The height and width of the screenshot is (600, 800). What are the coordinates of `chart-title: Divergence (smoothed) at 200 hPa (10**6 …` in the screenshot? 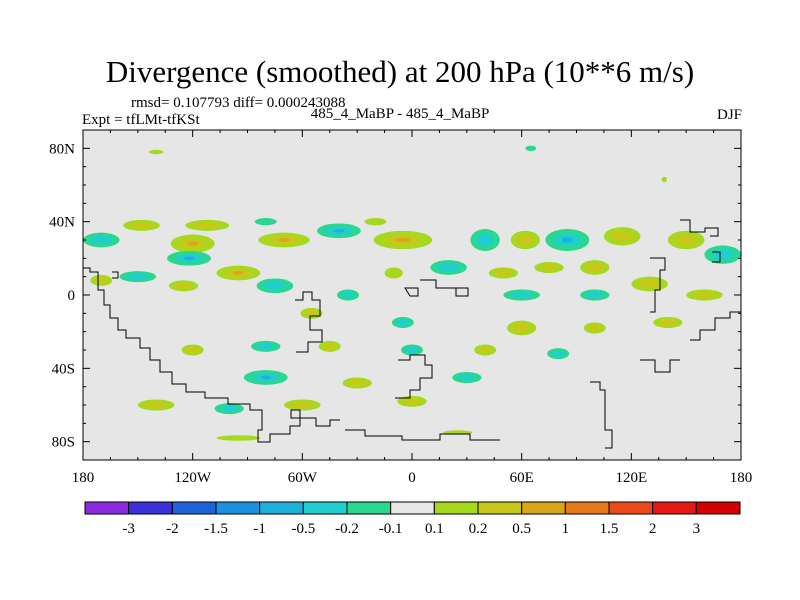 It's located at (400, 71).